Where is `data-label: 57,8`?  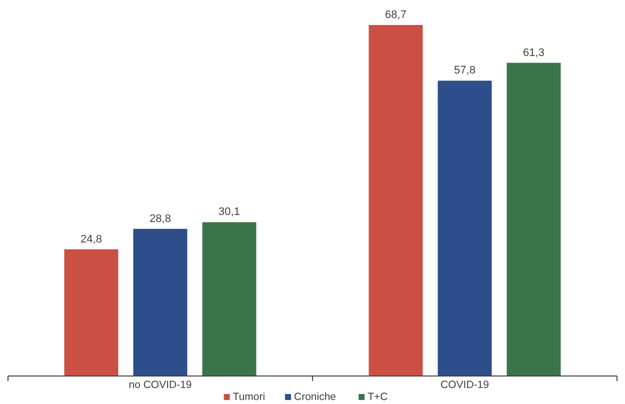
data-label: 57,8 is located at coordinates (465, 70).